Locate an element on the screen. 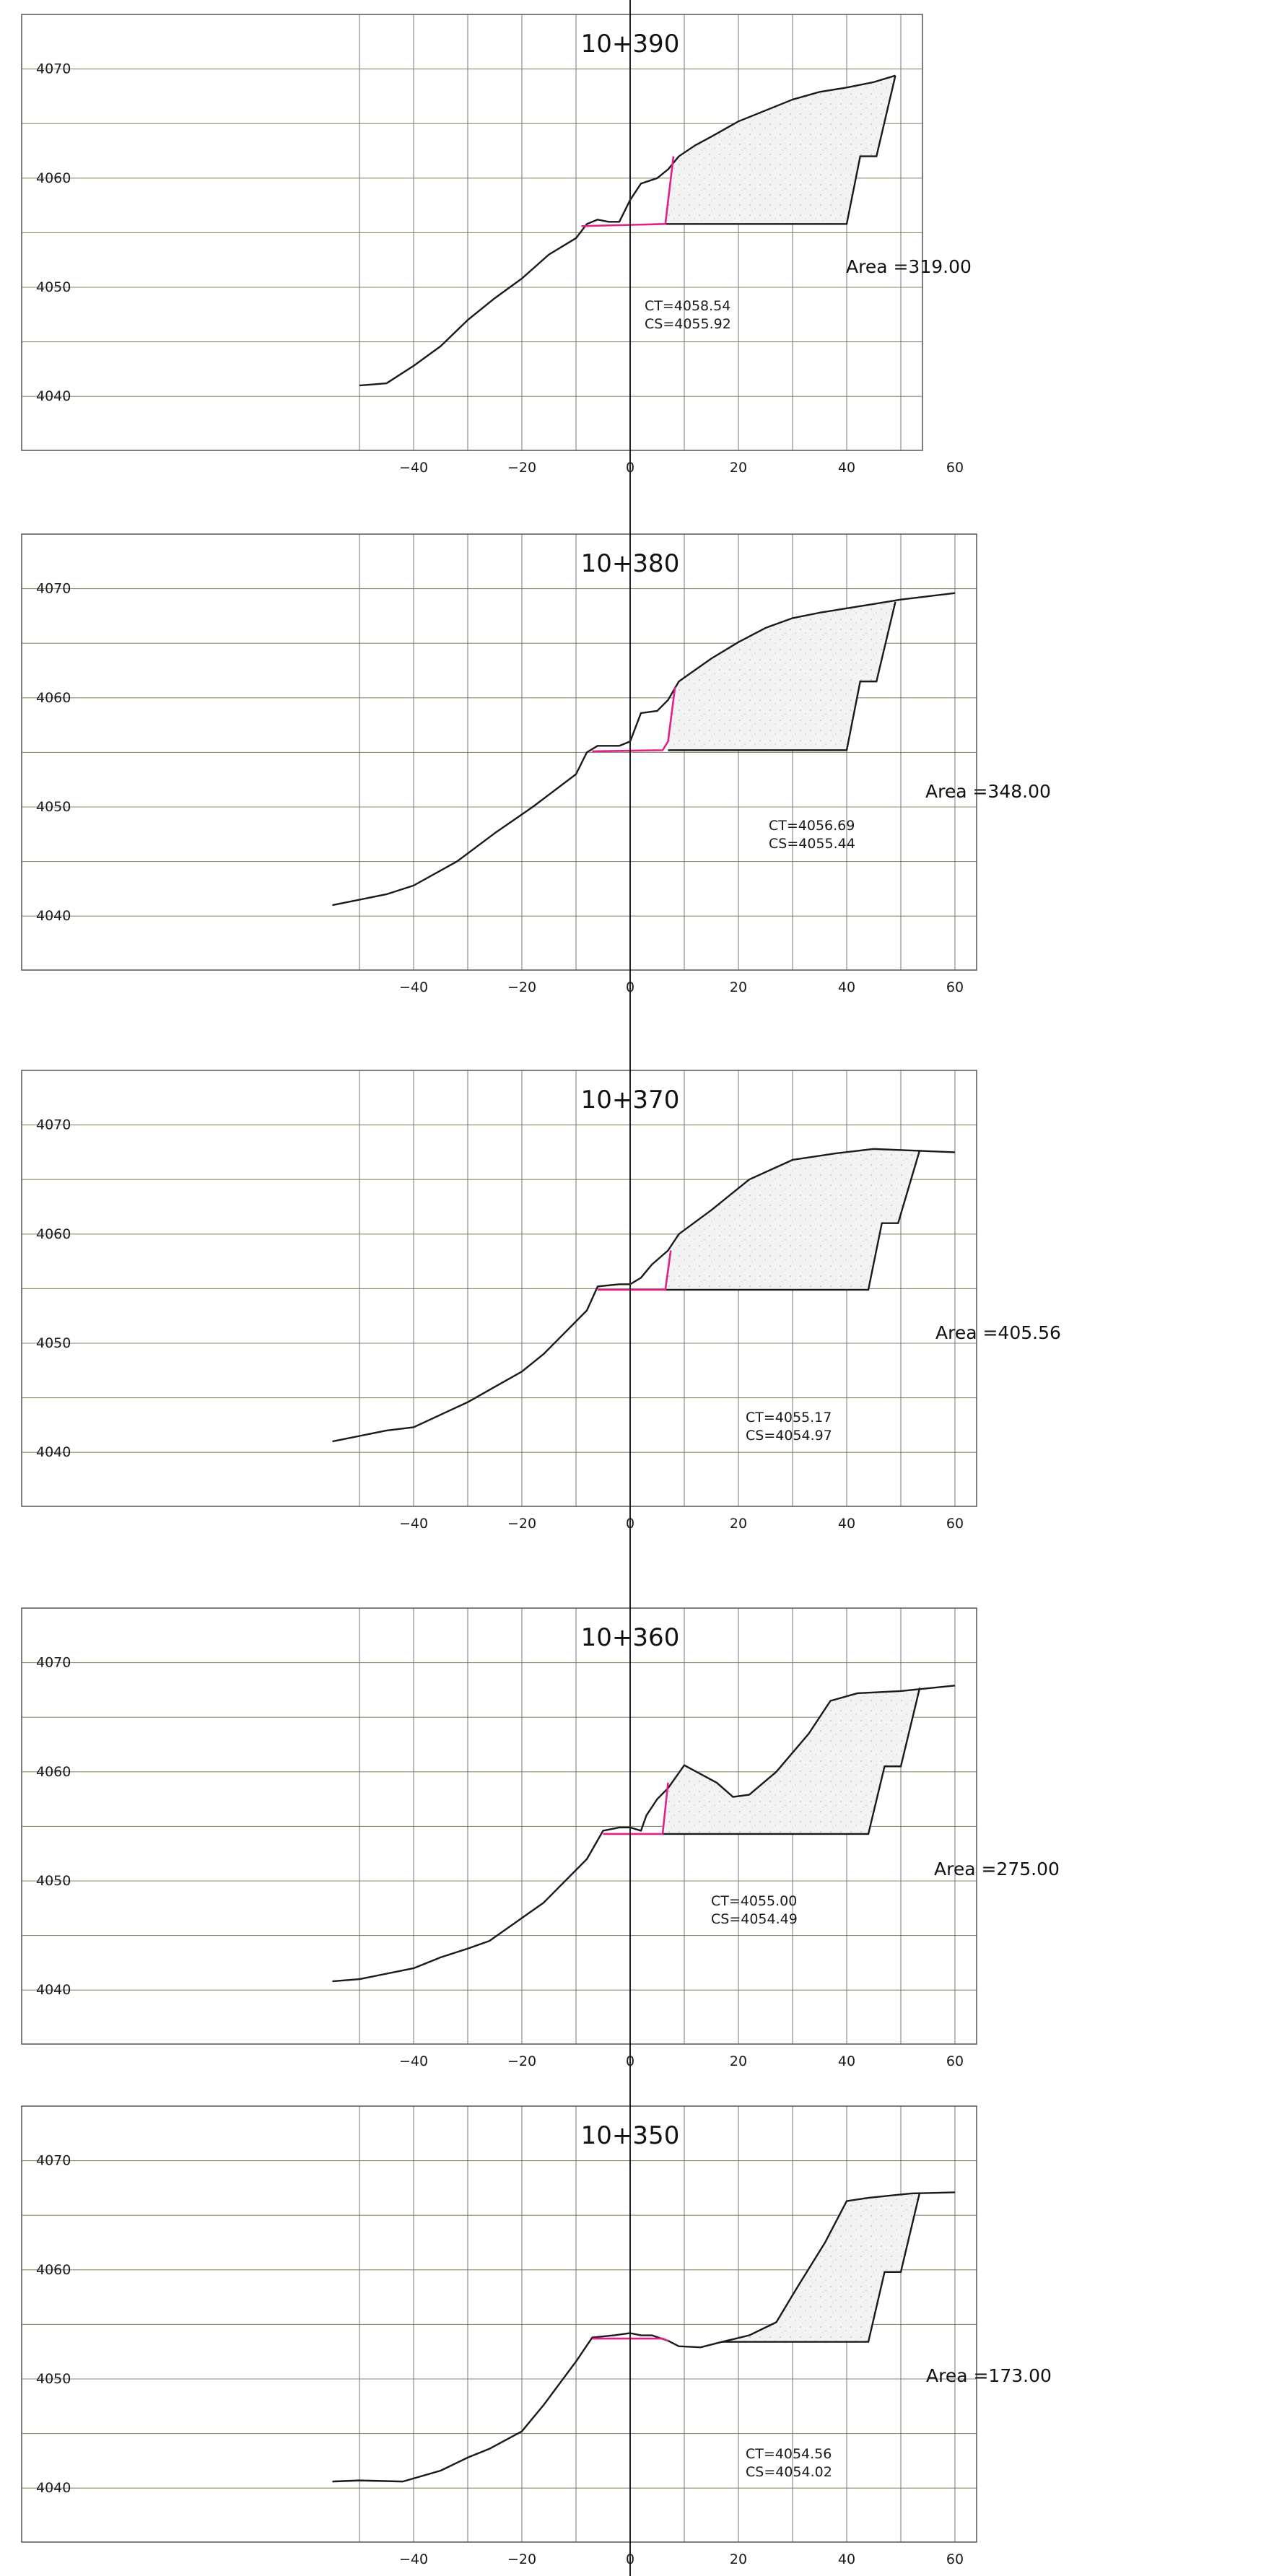 The width and height of the screenshot is (1274, 2576). ct-elevation-label: CT=4056.69 is located at coordinates (812, 826).